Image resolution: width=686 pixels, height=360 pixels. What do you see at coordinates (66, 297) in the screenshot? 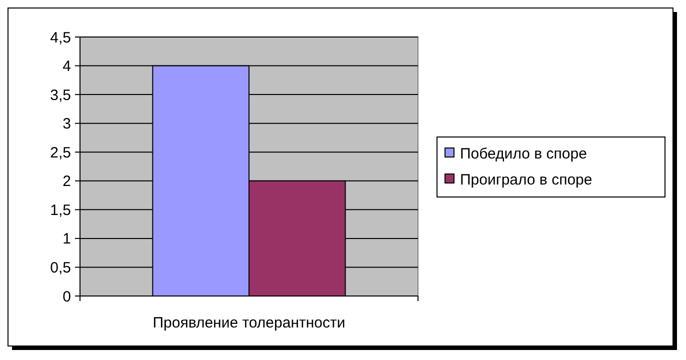
I see `y-tick-label: 0` at bounding box center [66, 297].